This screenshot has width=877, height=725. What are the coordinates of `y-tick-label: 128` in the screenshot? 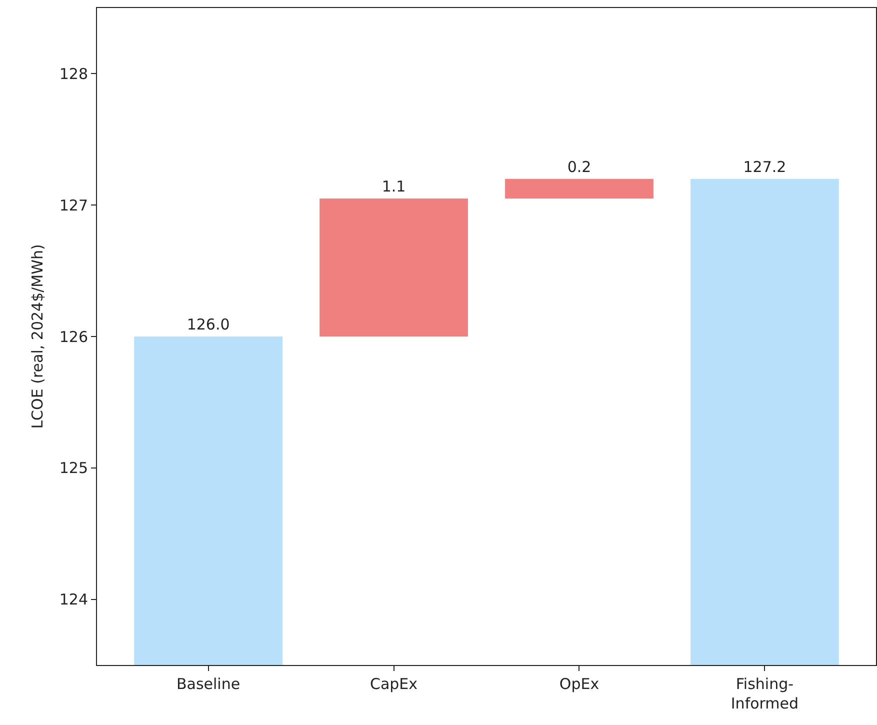 It's located at (73, 73).